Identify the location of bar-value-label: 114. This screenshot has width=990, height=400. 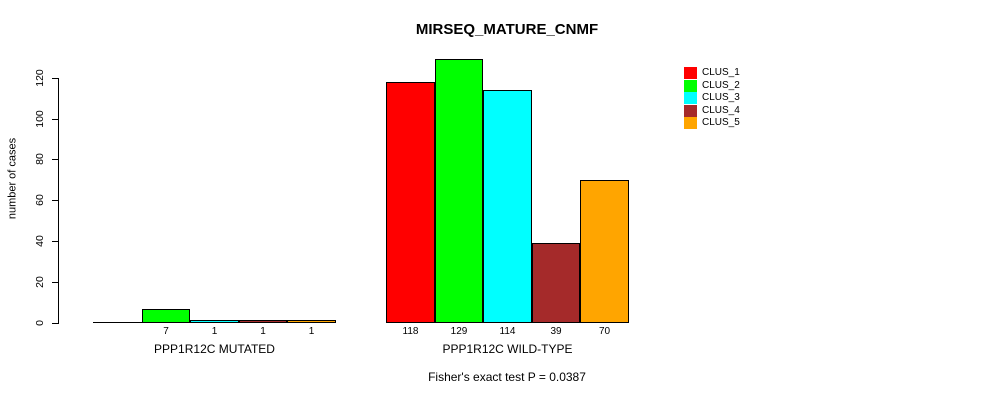
(507, 331).